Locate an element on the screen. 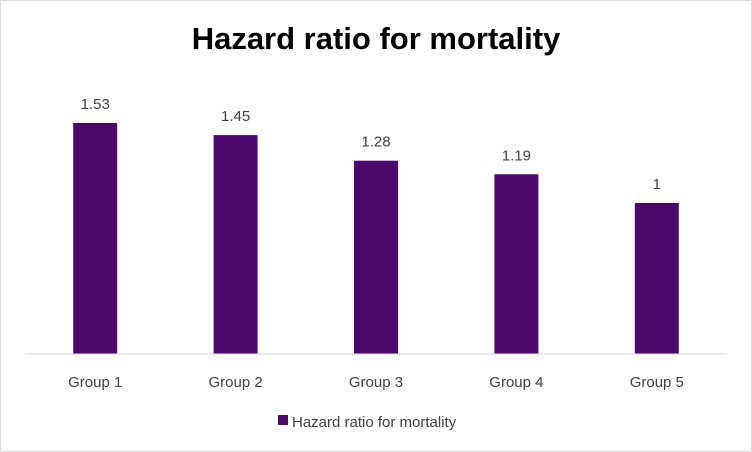 Image resolution: width=752 pixels, height=452 pixels. data-label-1: 1.53 is located at coordinates (95, 104).